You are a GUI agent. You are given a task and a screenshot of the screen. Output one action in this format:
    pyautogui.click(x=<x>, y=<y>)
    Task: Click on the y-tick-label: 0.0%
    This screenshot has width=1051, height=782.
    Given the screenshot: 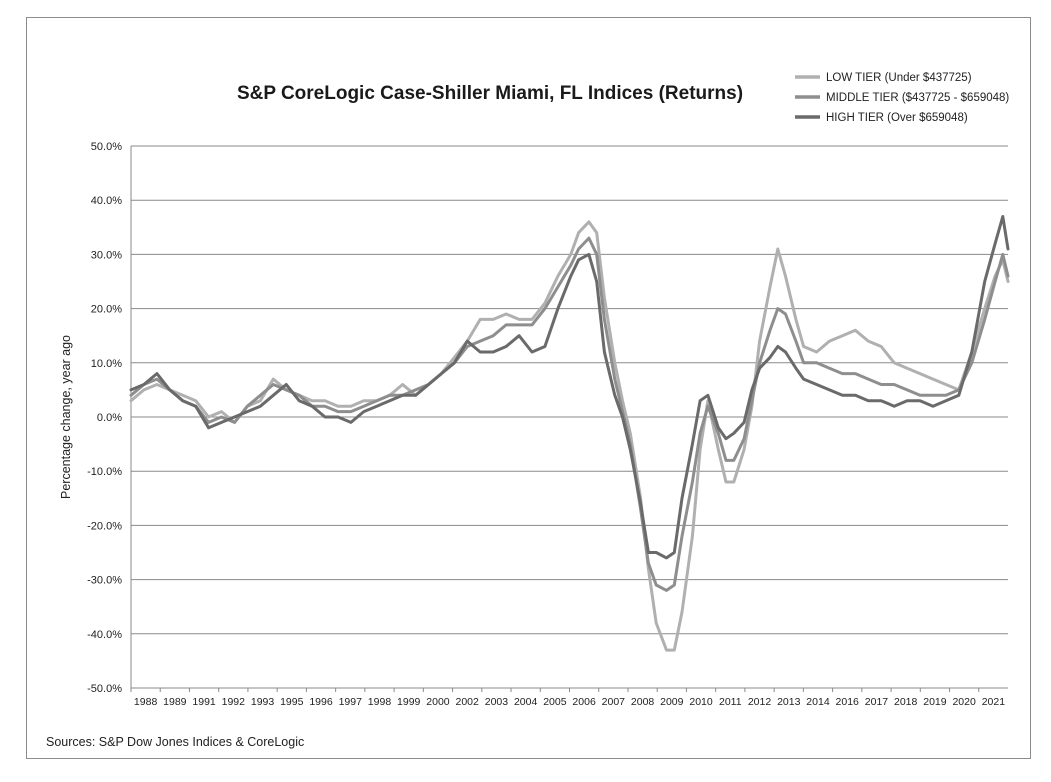 What is the action you would take?
    pyautogui.click(x=109, y=418)
    